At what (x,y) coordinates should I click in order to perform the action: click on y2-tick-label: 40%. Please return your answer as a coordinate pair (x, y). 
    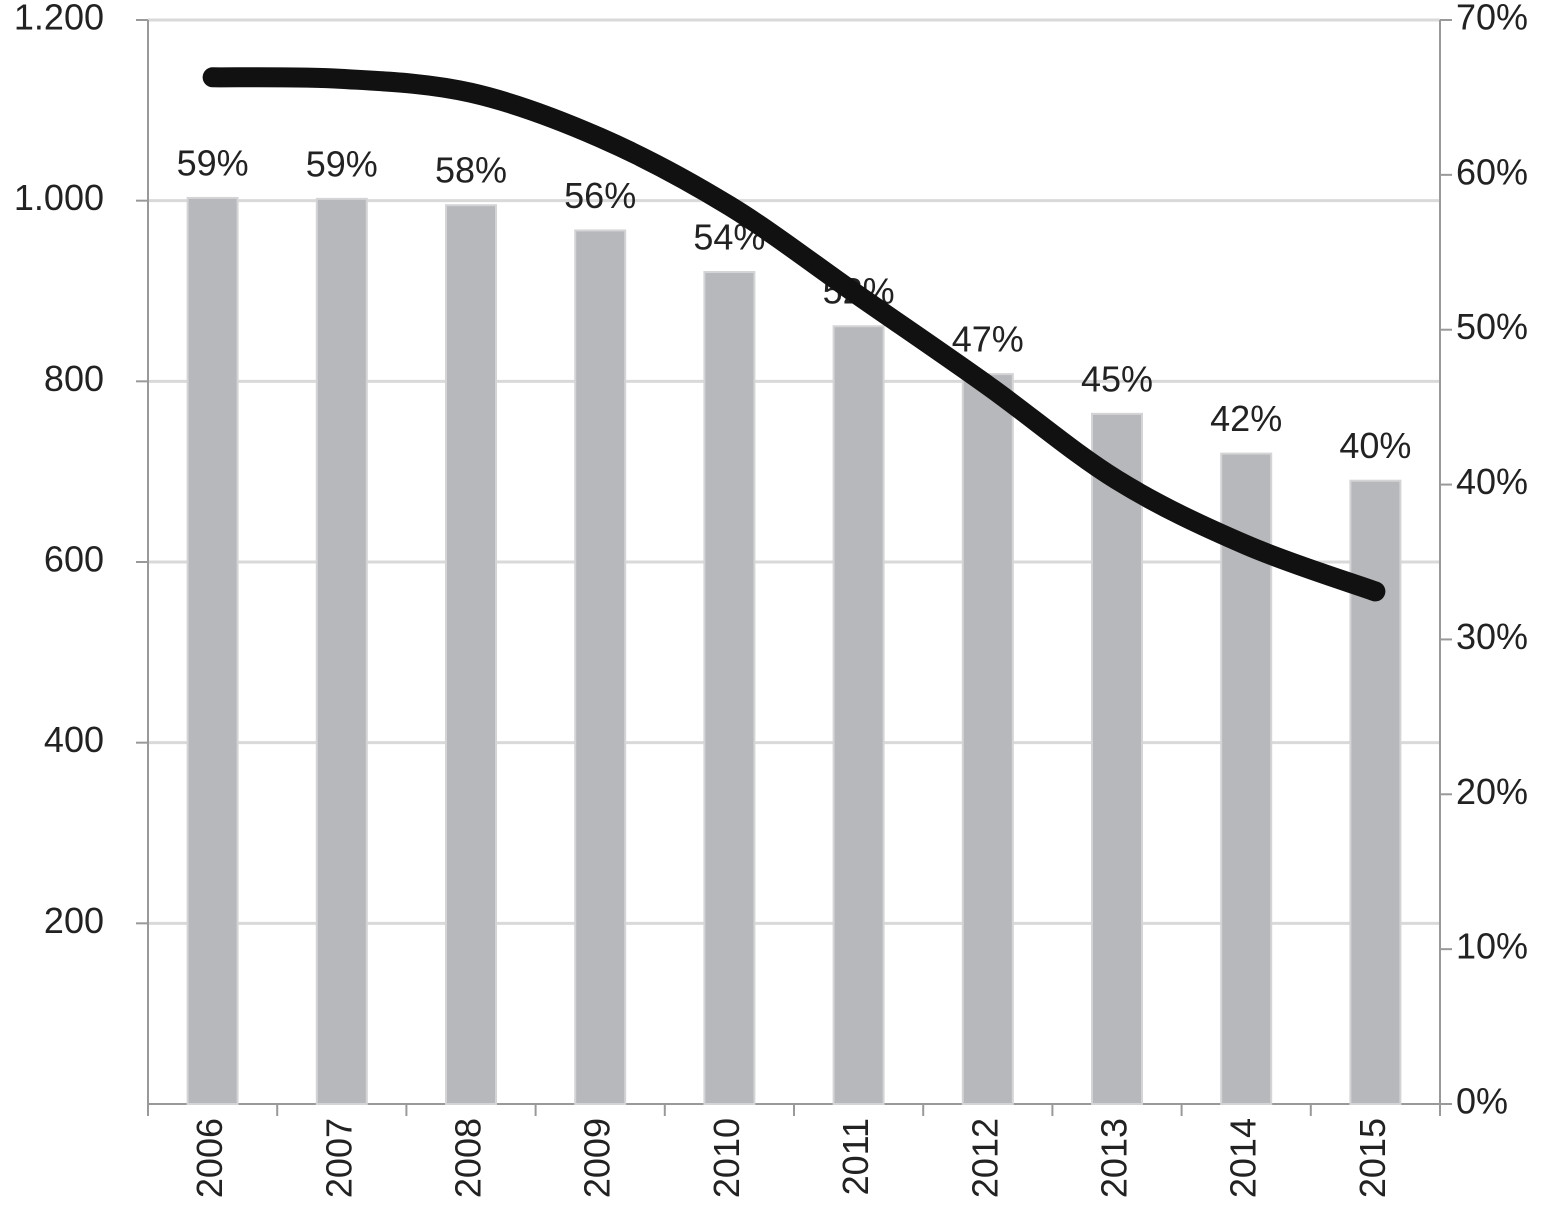
    Looking at the image, I should click on (1492, 481).